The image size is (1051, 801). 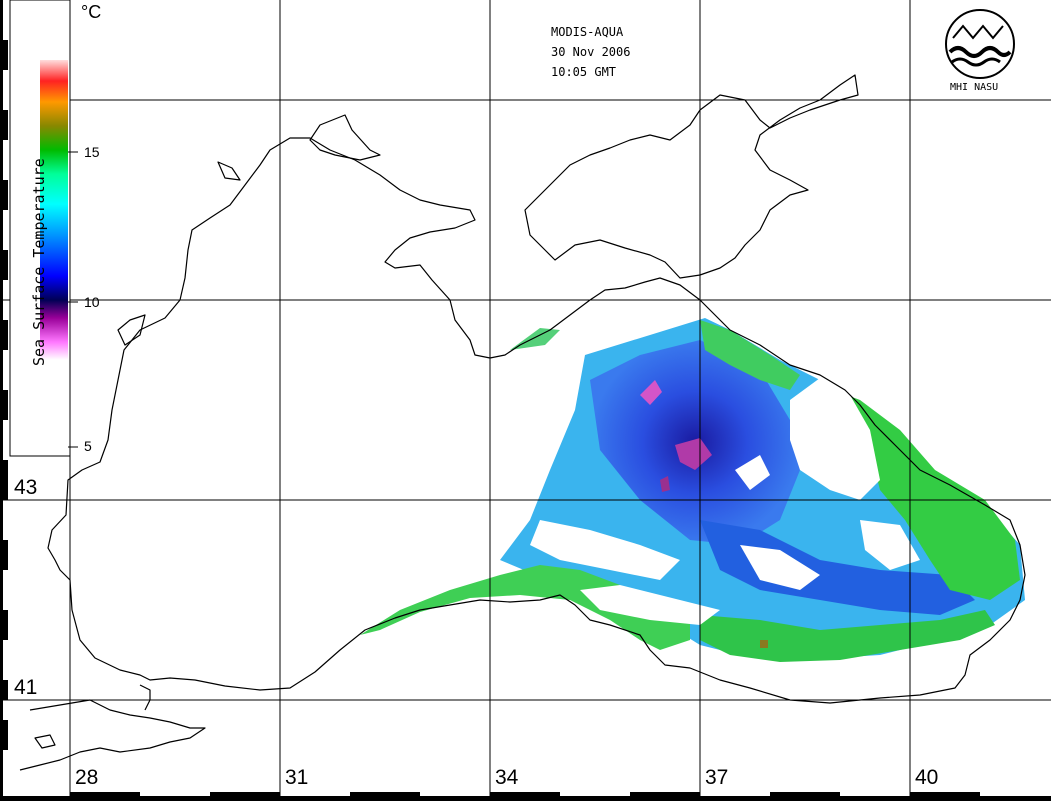 What do you see at coordinates (297, 777) in the screenshot?
I see `longitude-label-31: 31` at bounding box center [297, 777].